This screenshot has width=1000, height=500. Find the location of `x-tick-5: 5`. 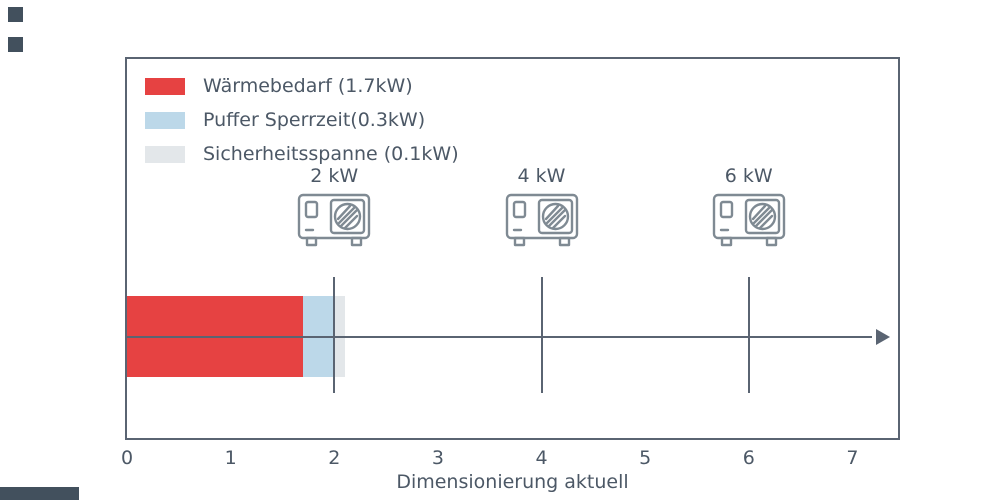

x-tick-5: 5 is located at coordinates (645, 458).